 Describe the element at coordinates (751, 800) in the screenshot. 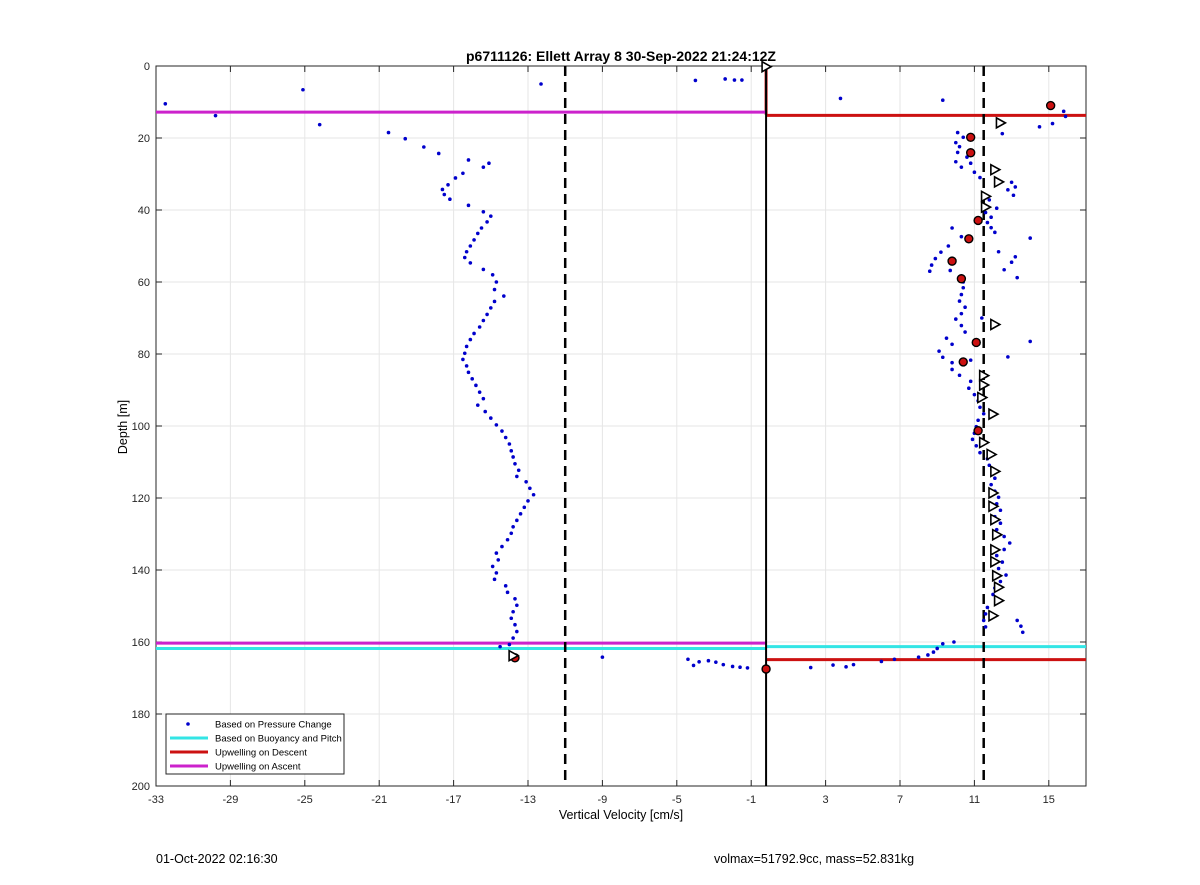

I see `x-tick-label: -1` at that location.